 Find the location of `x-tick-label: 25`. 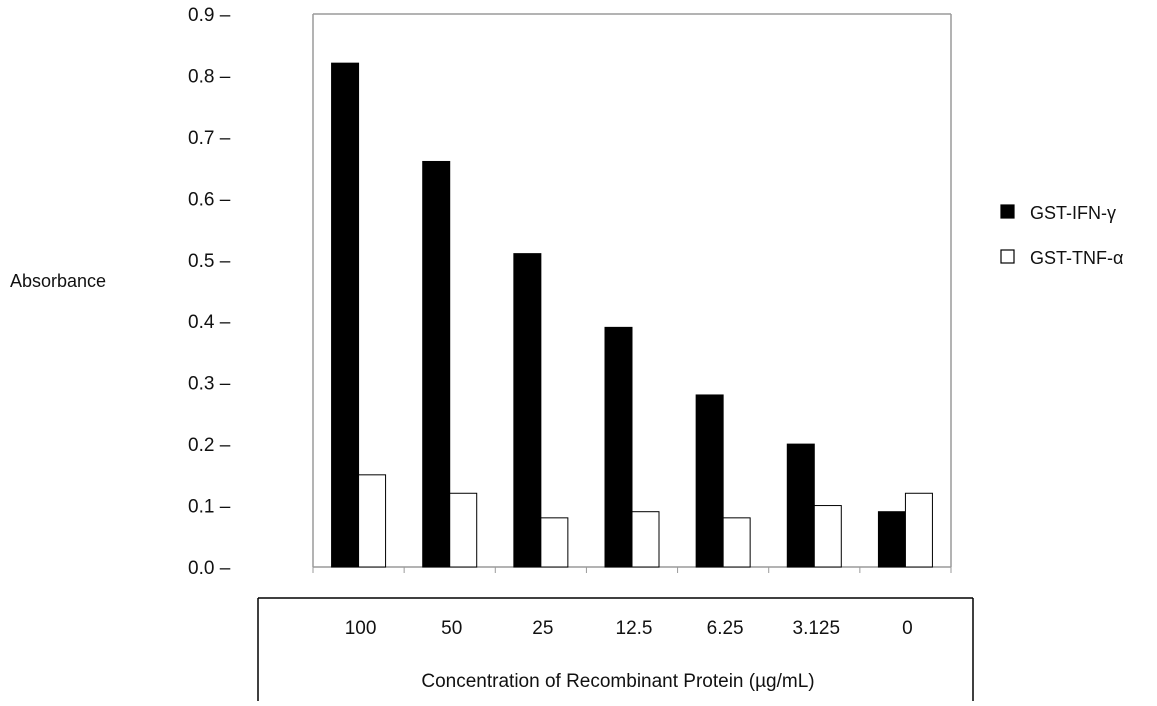

x-tick-label: 25 is located at coordinates (542, 628).